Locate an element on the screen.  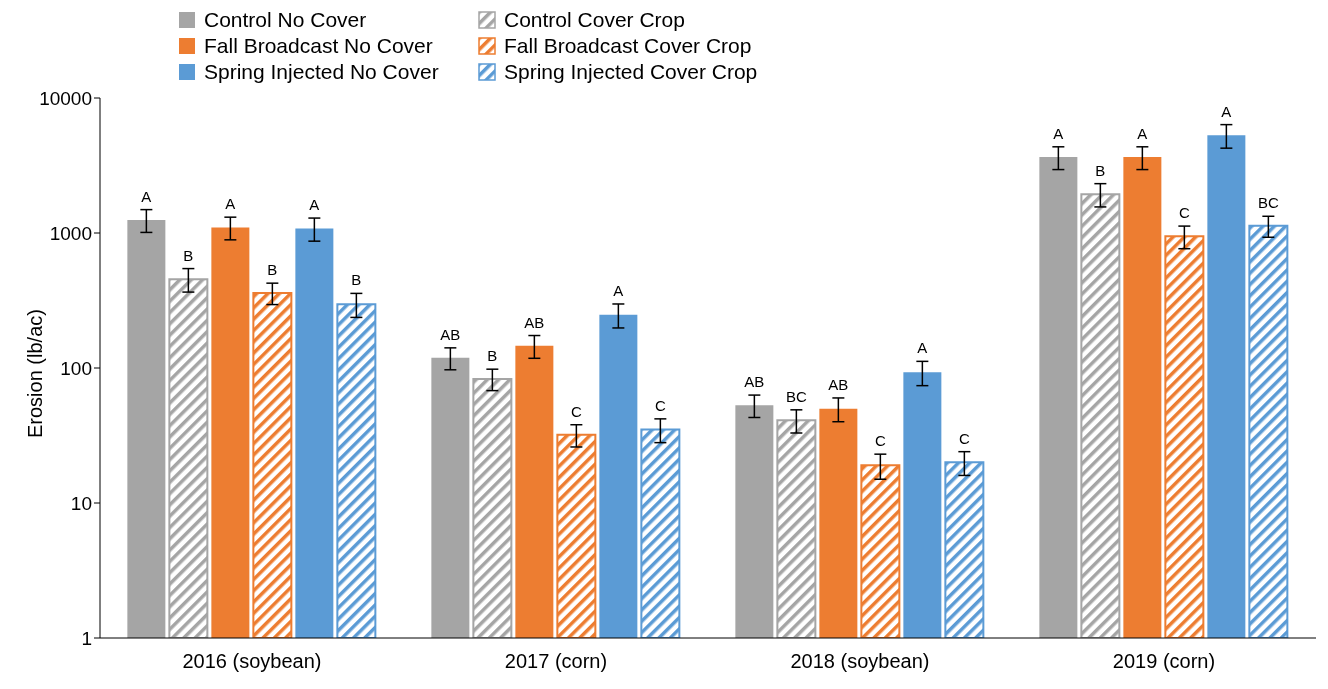
y-tick-label: 10 is located at coordinates (81, 503).